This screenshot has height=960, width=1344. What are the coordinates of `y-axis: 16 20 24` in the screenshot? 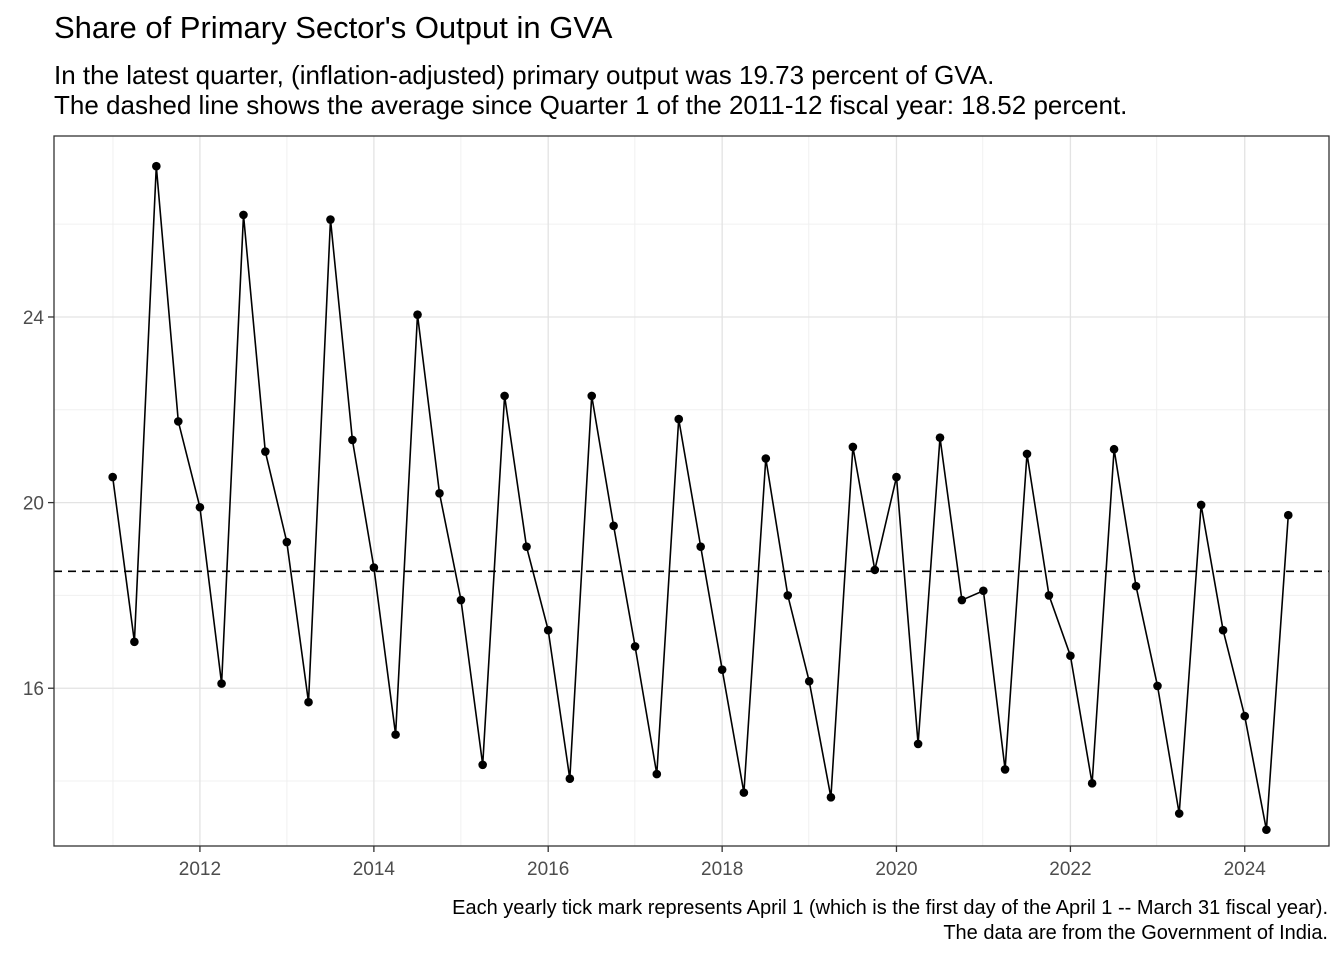 It's located at (38, 504).